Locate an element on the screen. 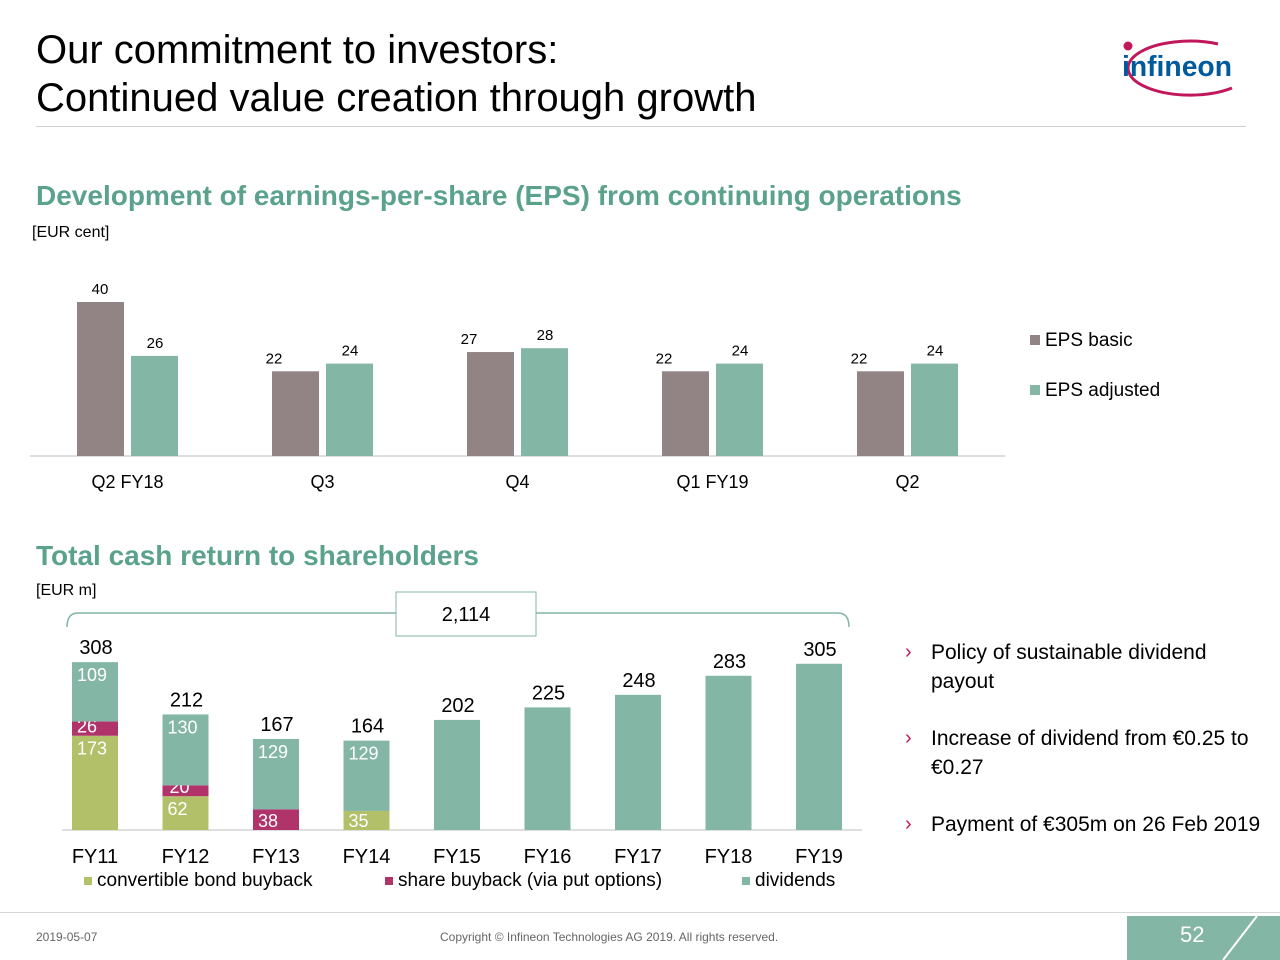  legend-label: dividends is located at coordinates (795, 880).